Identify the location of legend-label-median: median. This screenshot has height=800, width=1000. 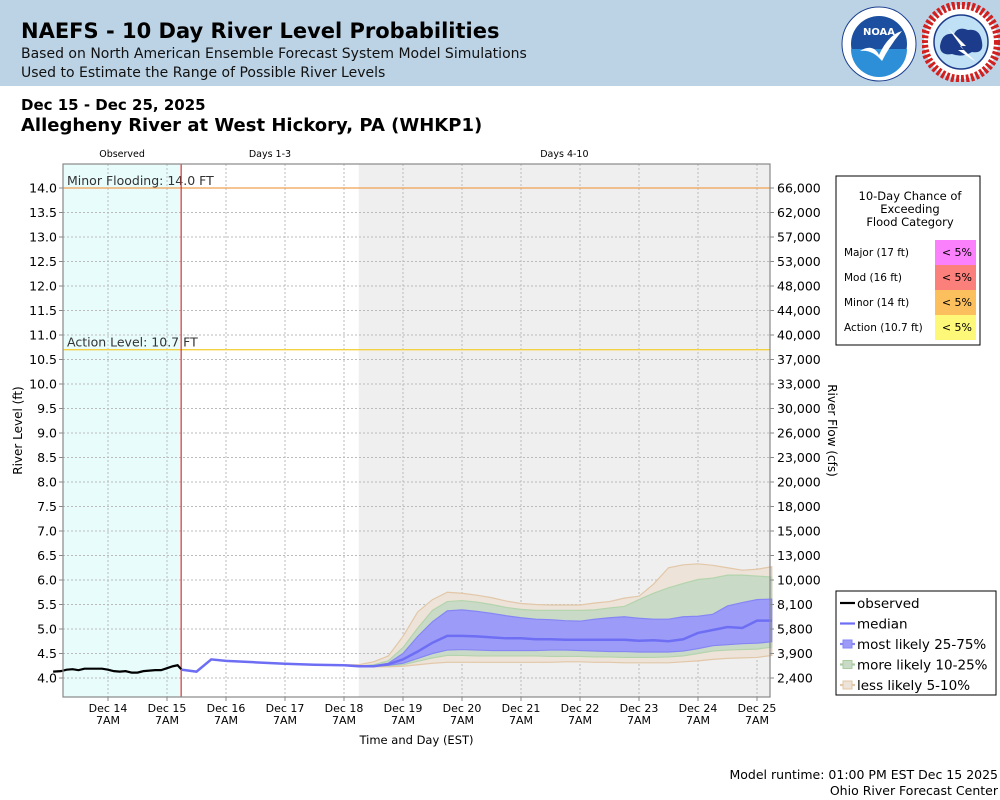
(882, 625).